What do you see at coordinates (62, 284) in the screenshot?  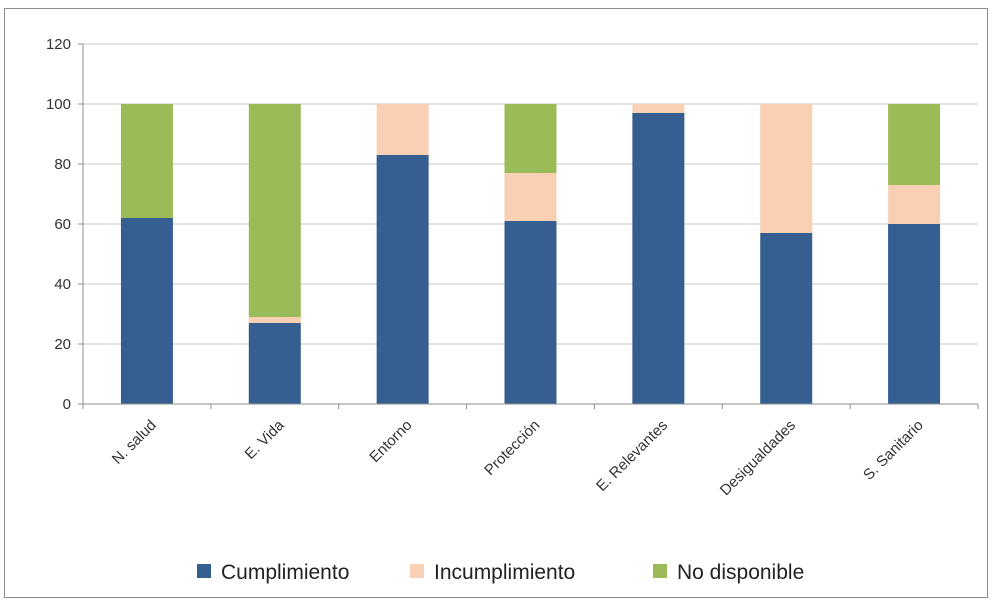 I see `y-tick-label: 40` at bounding box center [62, 284].